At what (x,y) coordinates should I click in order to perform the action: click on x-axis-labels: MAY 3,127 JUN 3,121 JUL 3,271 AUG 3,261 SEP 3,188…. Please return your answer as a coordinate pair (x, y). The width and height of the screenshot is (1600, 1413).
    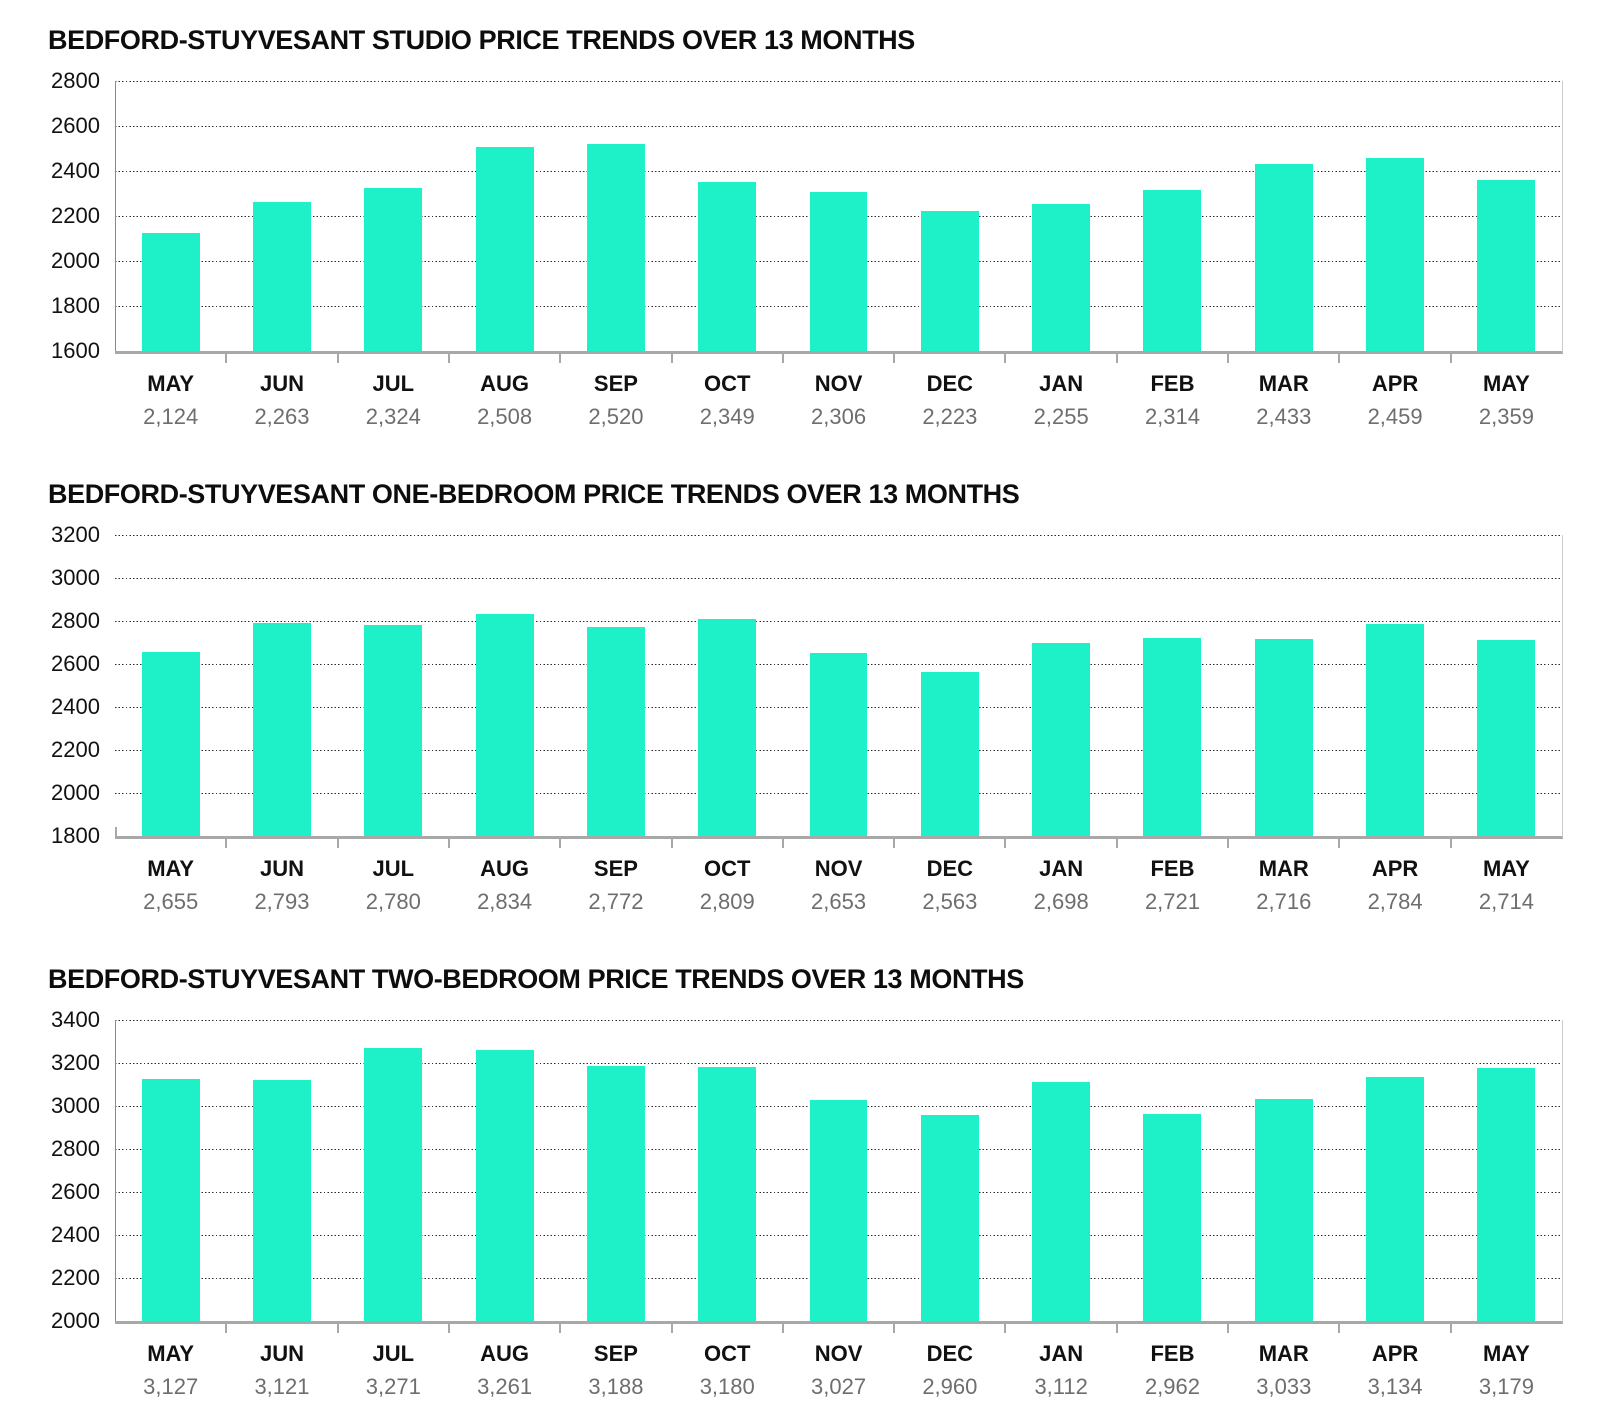
    Looking at the image, I should click on (838, 1370).